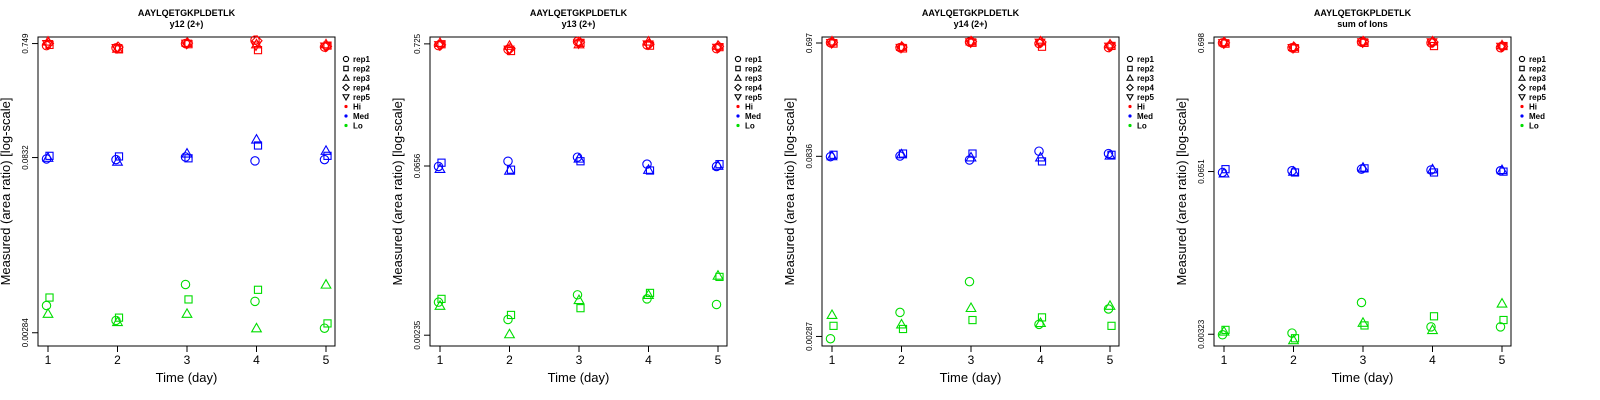  What do you see at coordinates (971, 24) in the screenshot?
I see `chart-subtitle: y14 (2+)` at bounding box center [971, 24].